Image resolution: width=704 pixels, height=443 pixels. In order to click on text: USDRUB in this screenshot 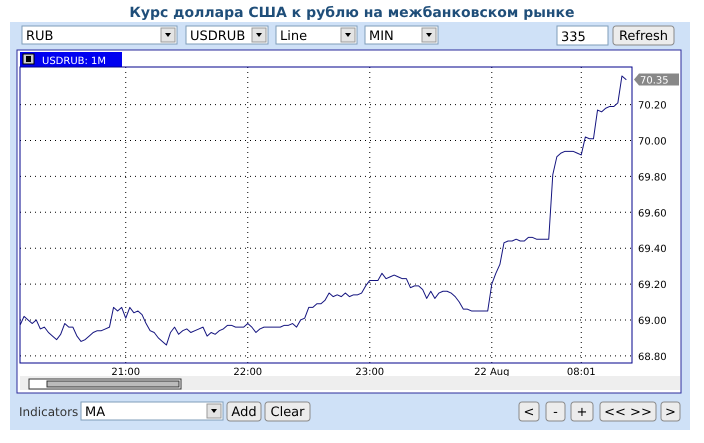, I will do `click(218, 36)`.